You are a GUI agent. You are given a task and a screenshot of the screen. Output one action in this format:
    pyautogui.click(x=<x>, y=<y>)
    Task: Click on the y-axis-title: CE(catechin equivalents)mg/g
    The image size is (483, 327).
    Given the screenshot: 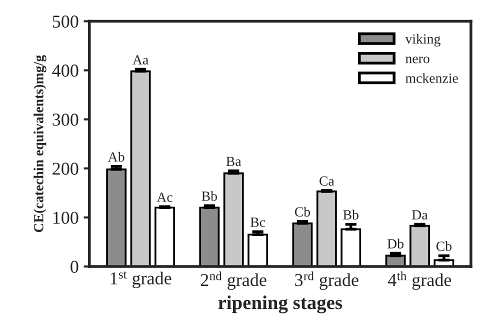 What is the action you would take?
    pyautogui.click(x=40, y=143)
    